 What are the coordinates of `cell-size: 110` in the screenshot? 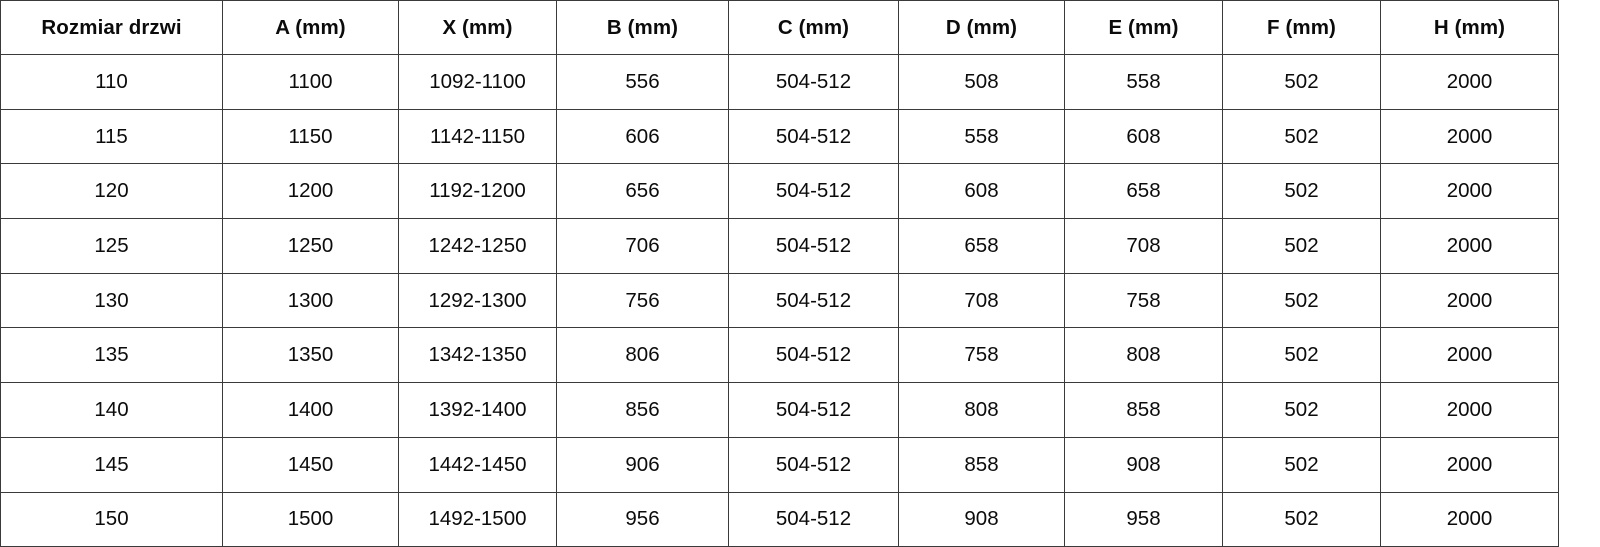 It's located at (111, 82).